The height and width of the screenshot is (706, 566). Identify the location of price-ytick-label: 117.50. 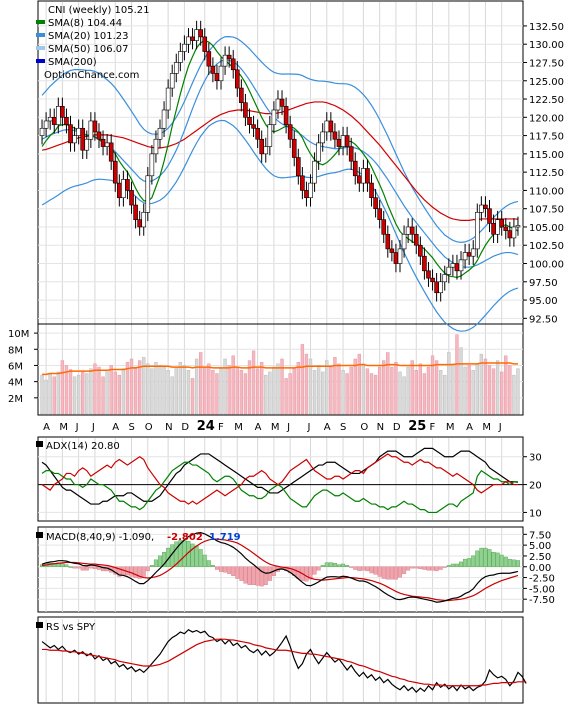
(546, 137).